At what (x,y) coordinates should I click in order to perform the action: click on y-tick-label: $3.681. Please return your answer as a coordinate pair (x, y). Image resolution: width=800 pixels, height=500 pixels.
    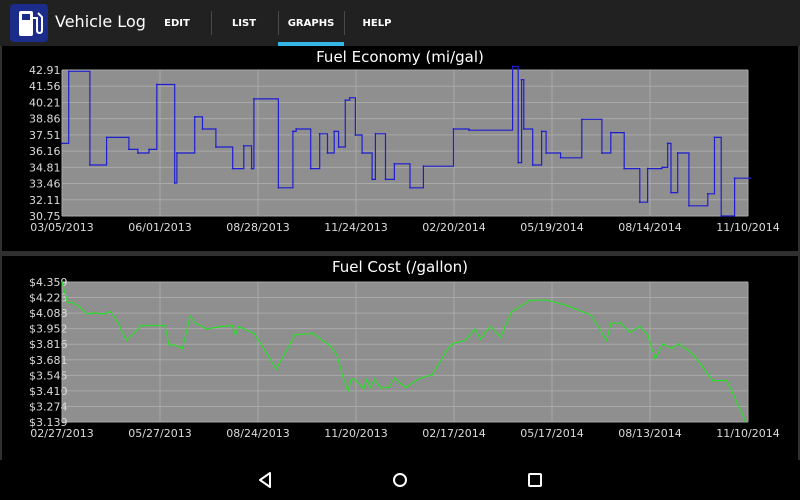
    Looking at the image, I should click on (48, 360).